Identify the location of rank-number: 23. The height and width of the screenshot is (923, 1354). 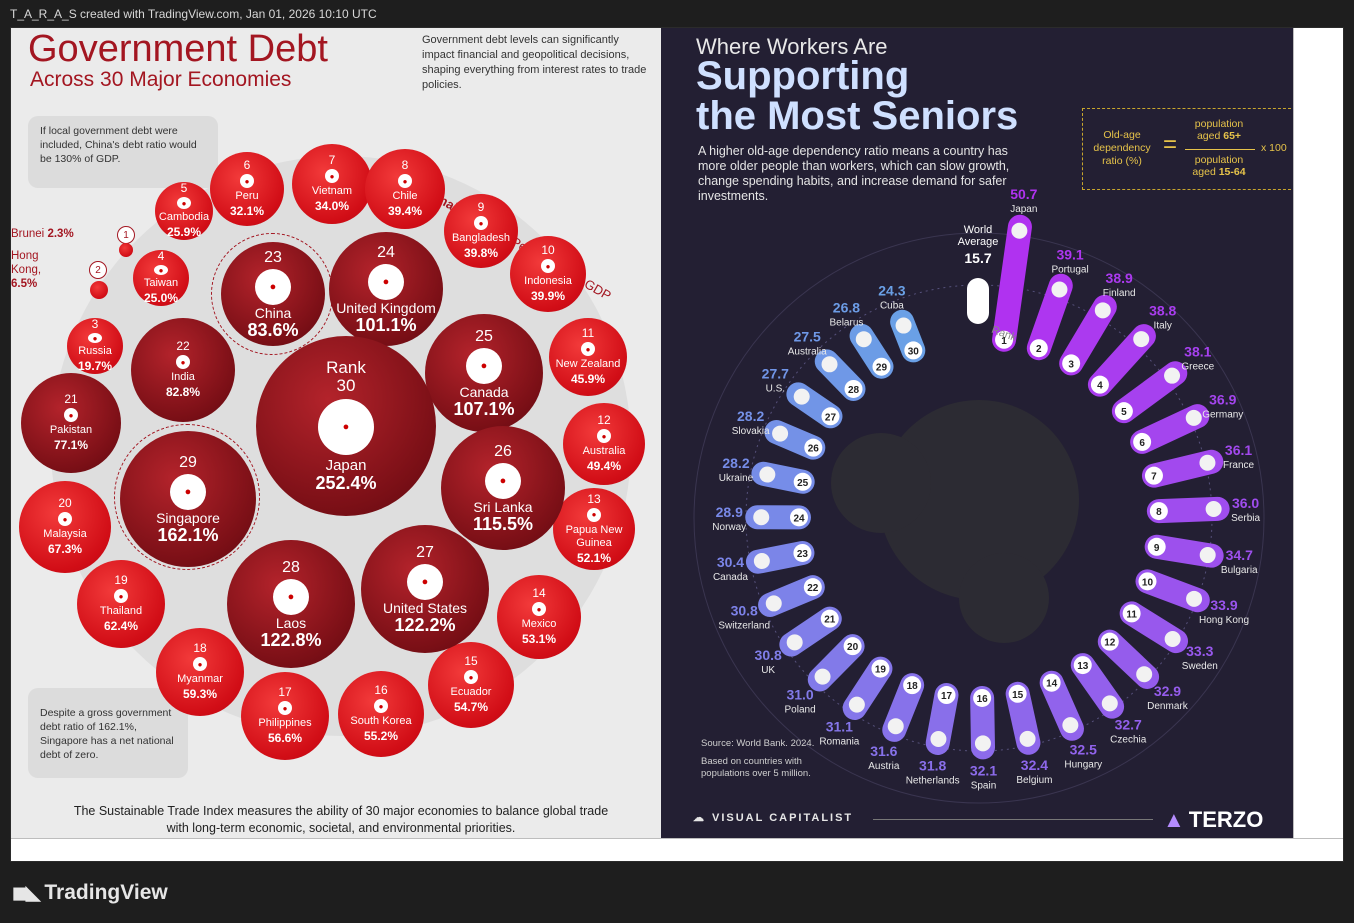
(803, 554).